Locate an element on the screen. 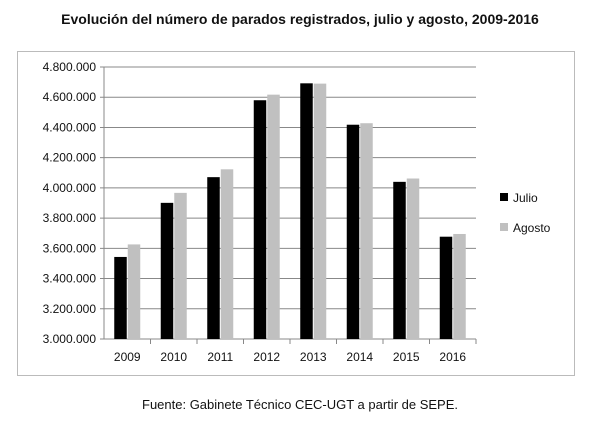 The height and width of the screenshot is (431, 600). legend-label-agosto: Agosto is located at coordinates (532, 228).